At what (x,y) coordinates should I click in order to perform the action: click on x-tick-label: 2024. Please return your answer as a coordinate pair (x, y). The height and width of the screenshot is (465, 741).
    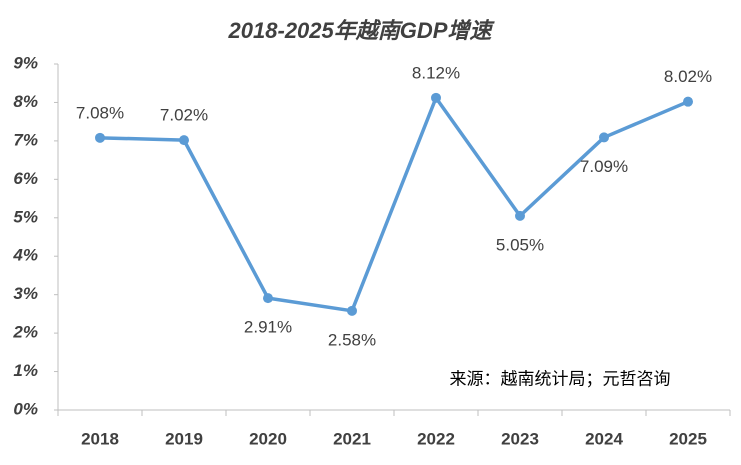
    Looking at the image, I should click on (604, 438).